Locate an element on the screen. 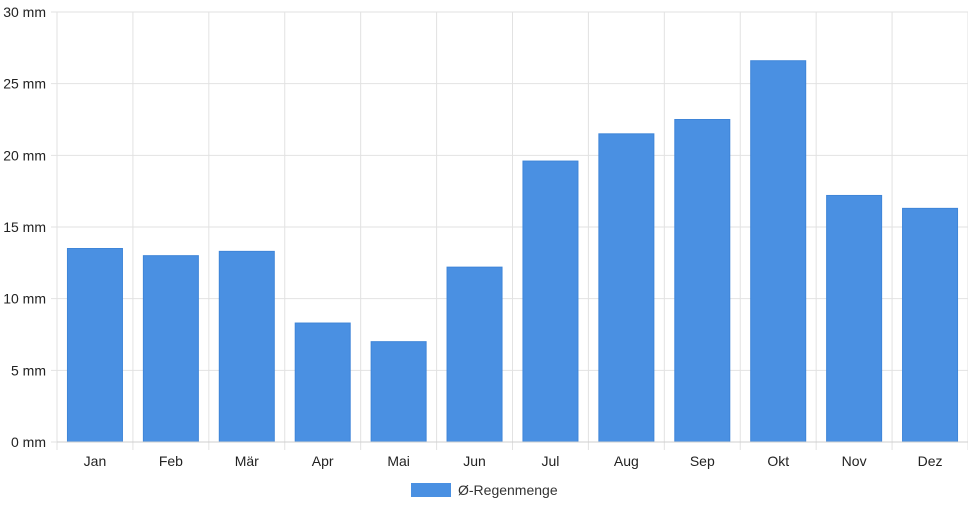  y-tick-label: 5 mm is located at coordinates (28, 370).